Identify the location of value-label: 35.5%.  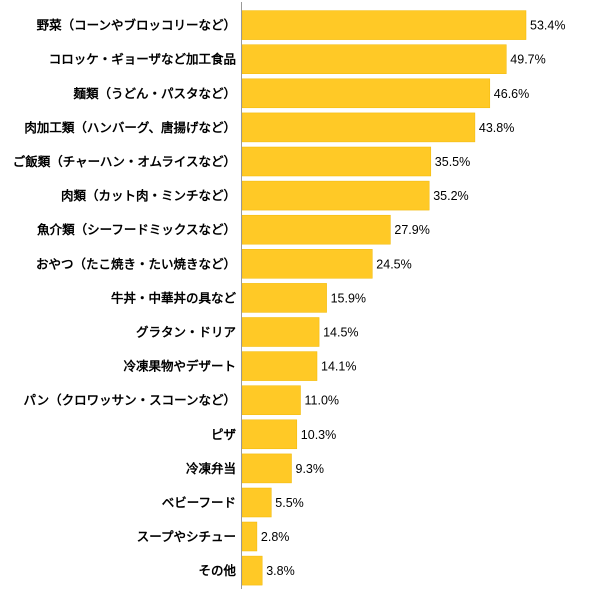
(452, 162).